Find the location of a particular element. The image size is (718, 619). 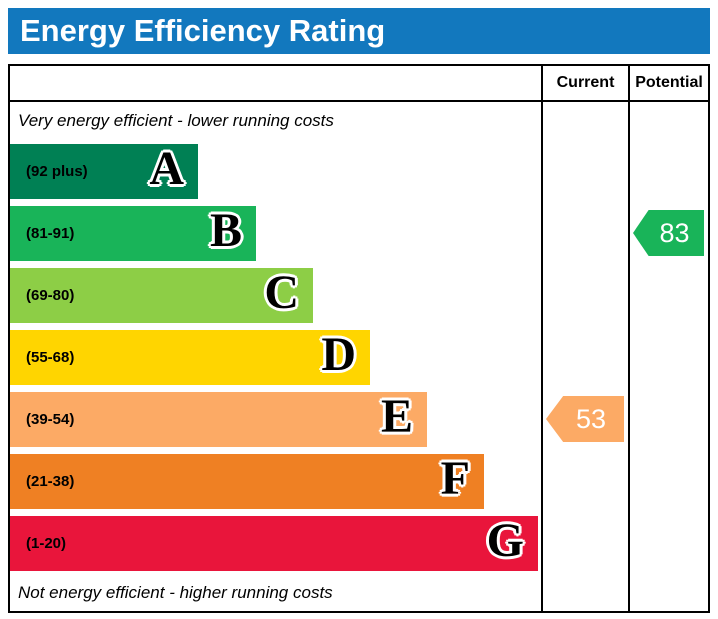

band-bar-e: (39-54) E is located at coordinates (218, 418).